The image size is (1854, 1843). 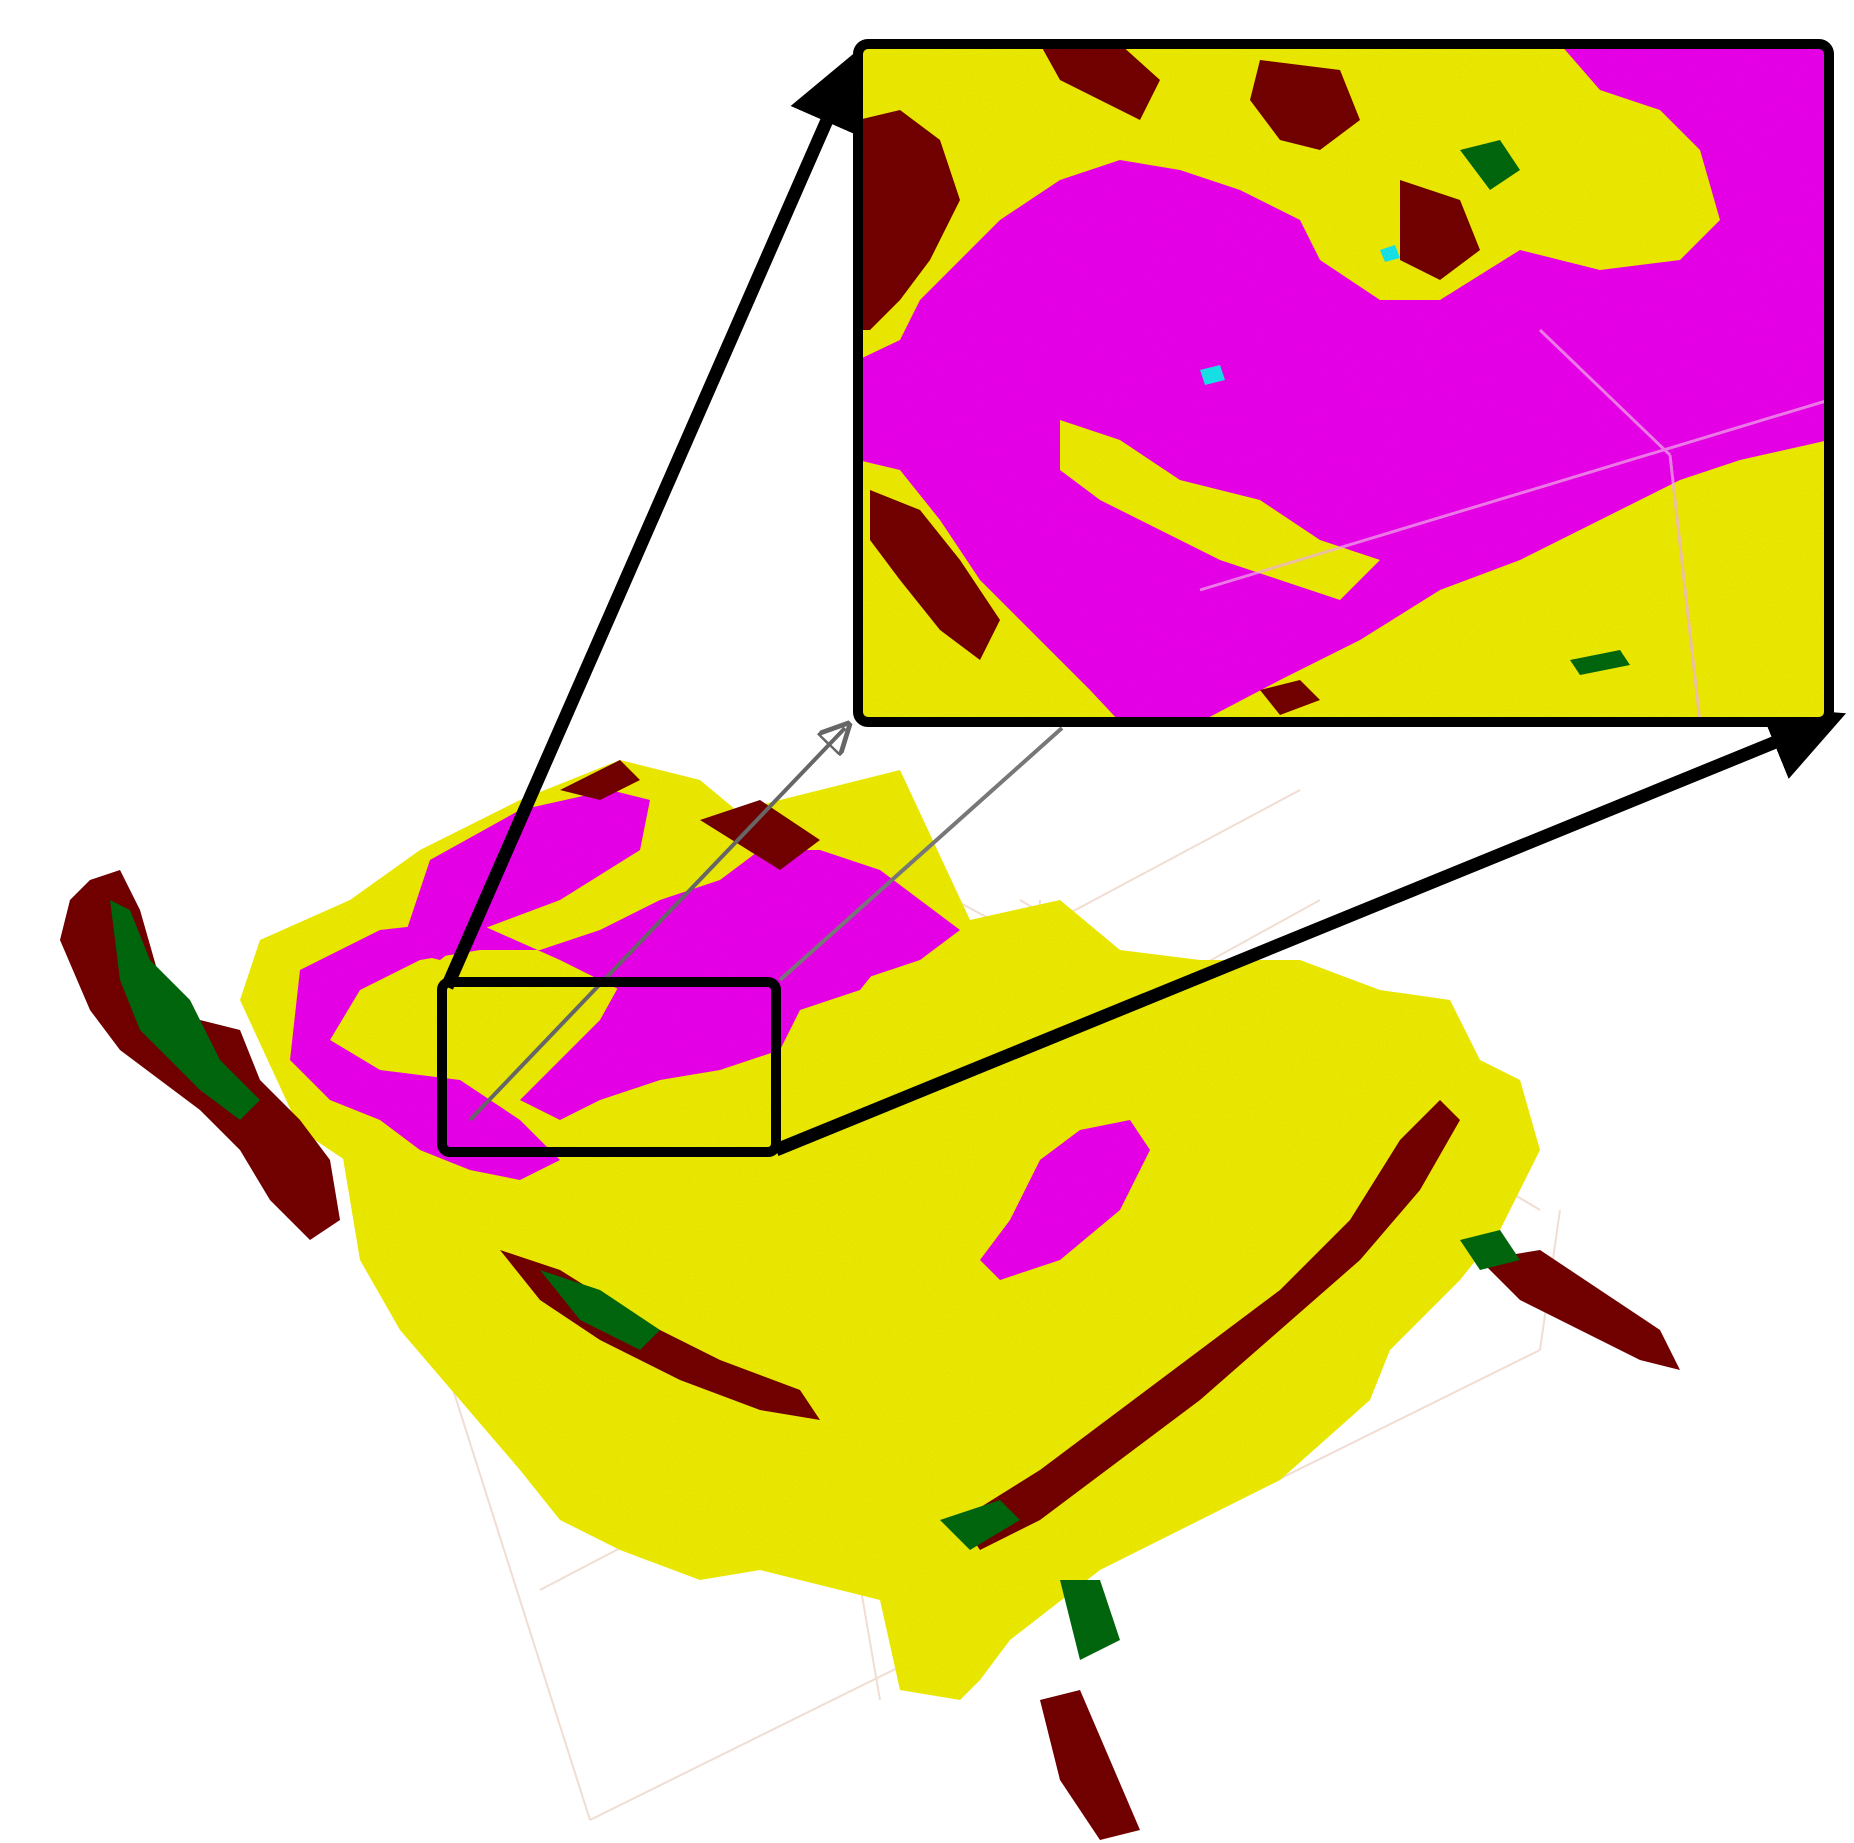 What do you see at coordinates (980, 1525) in the screenshot?
I see `clutter-strip-2-green` at bounding box center [980, 1525].